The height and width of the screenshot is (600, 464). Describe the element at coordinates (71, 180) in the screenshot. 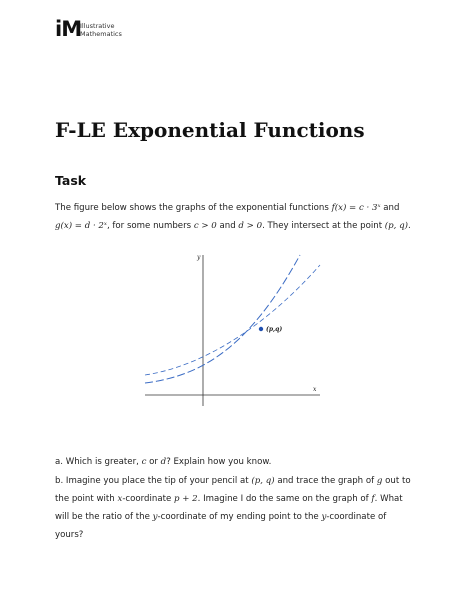

I see `section-heading: Task` at that location.